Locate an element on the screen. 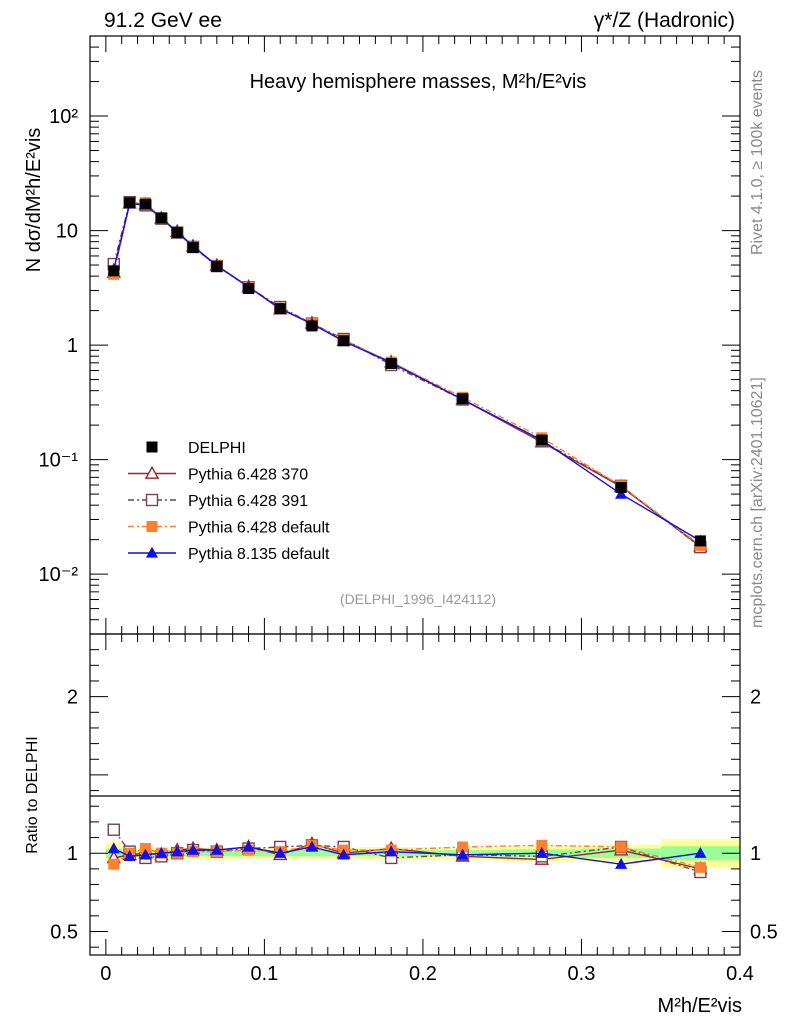  main-title: Heavy hemisphere masses, M²h/E²vis is located at coordinates (418, 82).